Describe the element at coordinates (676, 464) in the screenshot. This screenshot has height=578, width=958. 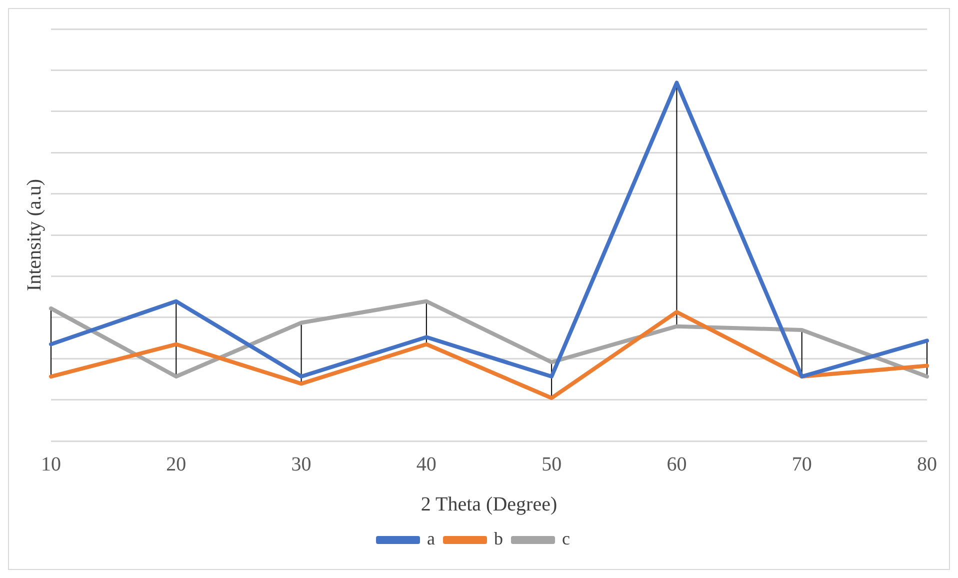
I see `x-tick-label: 60` at that location.